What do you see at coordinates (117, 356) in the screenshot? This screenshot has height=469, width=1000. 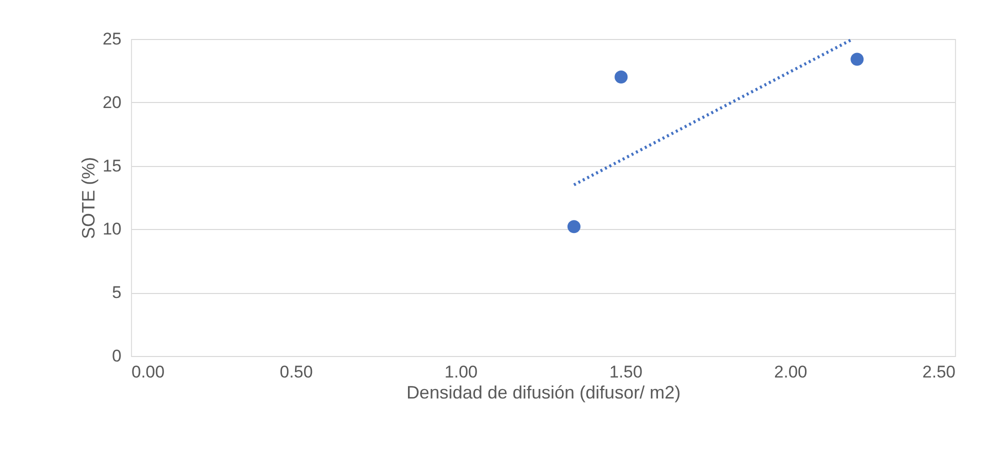 I see `y-tick-label: 0` at bounding box center [117, 356].